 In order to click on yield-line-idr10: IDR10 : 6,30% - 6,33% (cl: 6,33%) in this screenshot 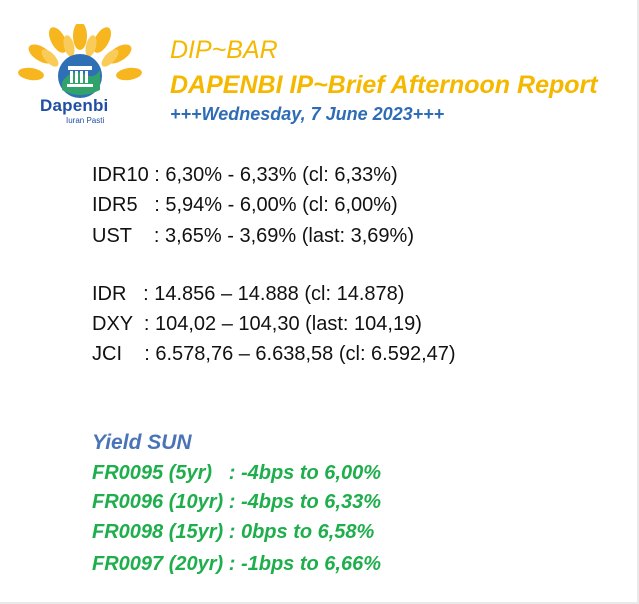, I will do `click(245, 175)`.